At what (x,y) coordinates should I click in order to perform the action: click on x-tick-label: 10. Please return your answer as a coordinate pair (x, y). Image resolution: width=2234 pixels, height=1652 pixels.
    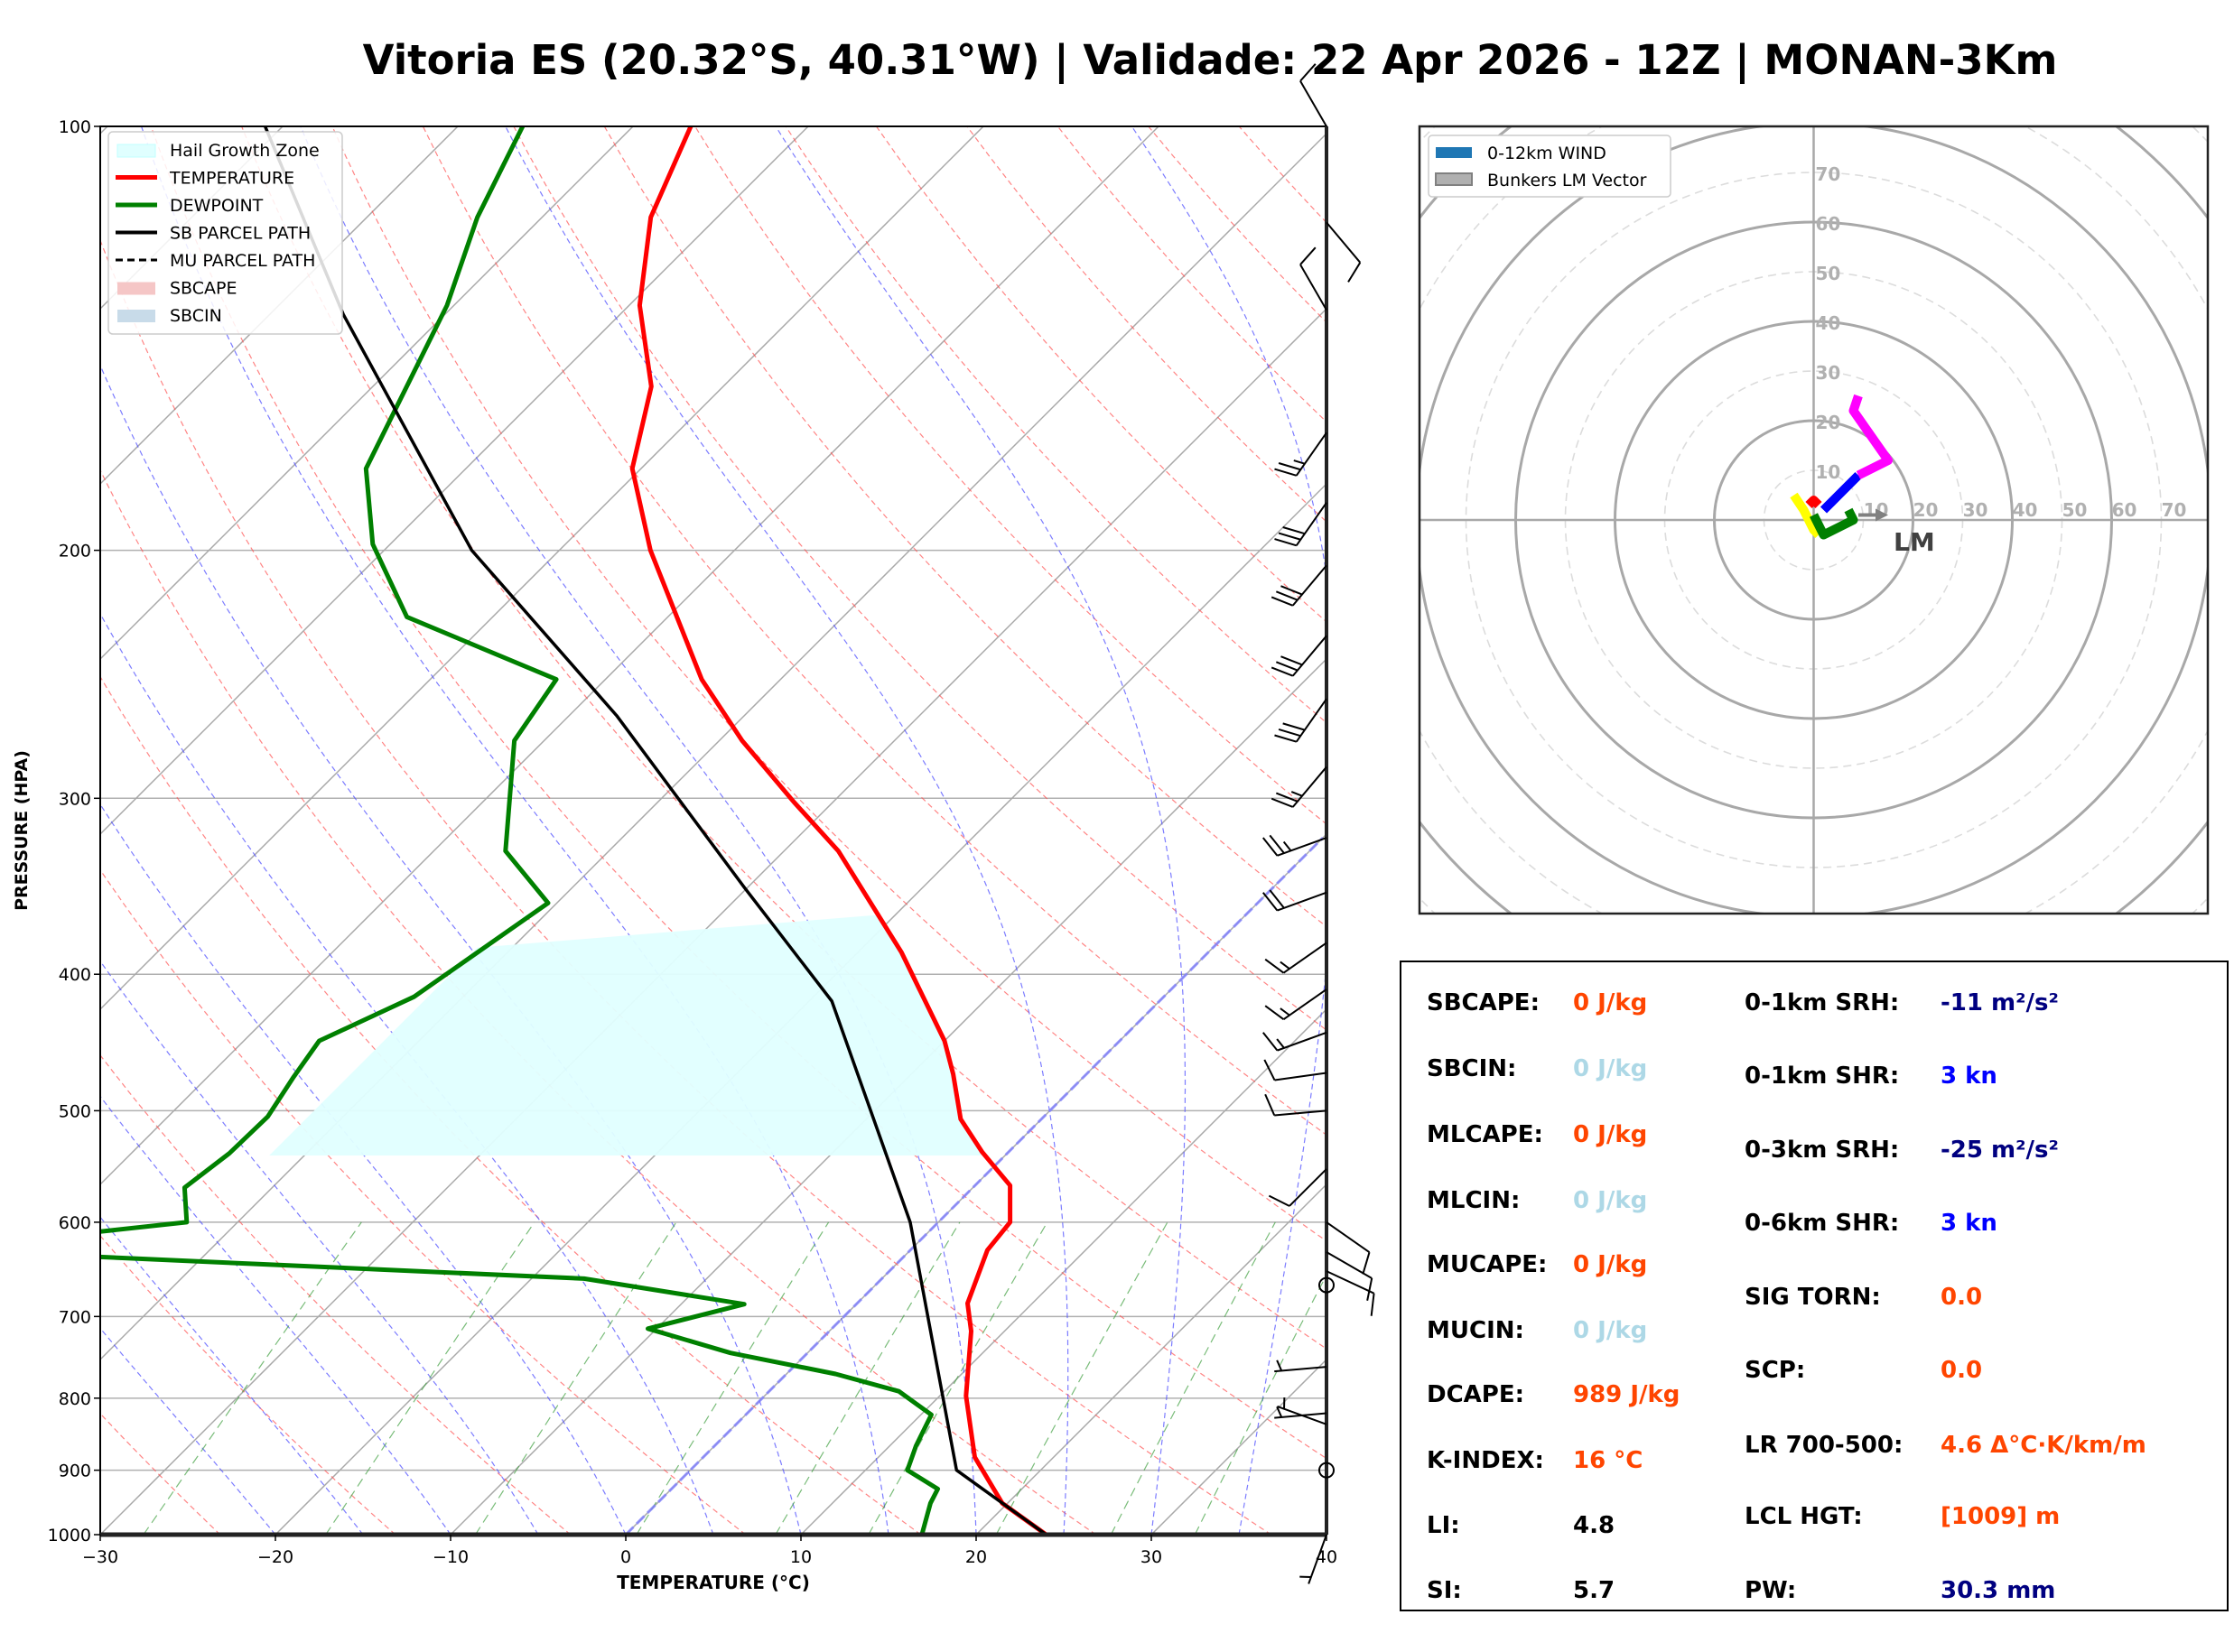
    Looking at the image, I should click on (801, 1557).